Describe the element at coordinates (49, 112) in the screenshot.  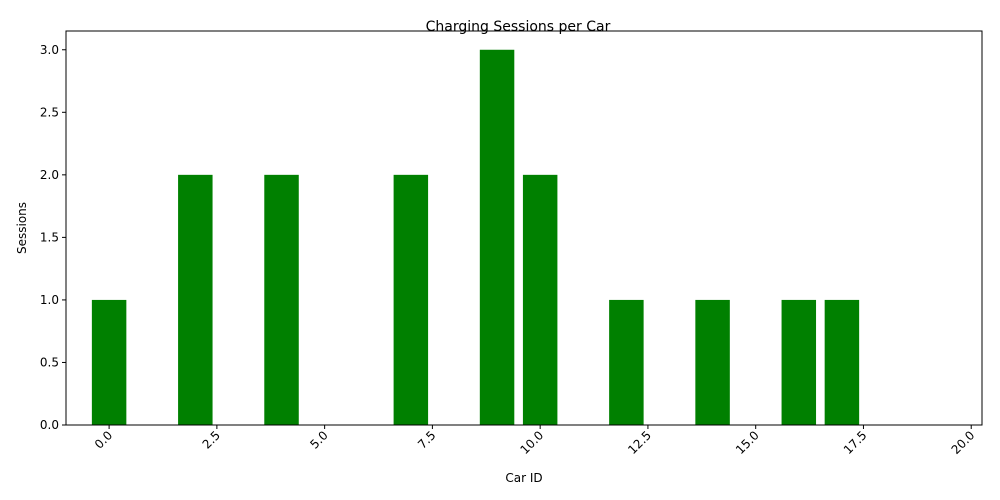
I see `y-tick-label: 2.5` at that location.